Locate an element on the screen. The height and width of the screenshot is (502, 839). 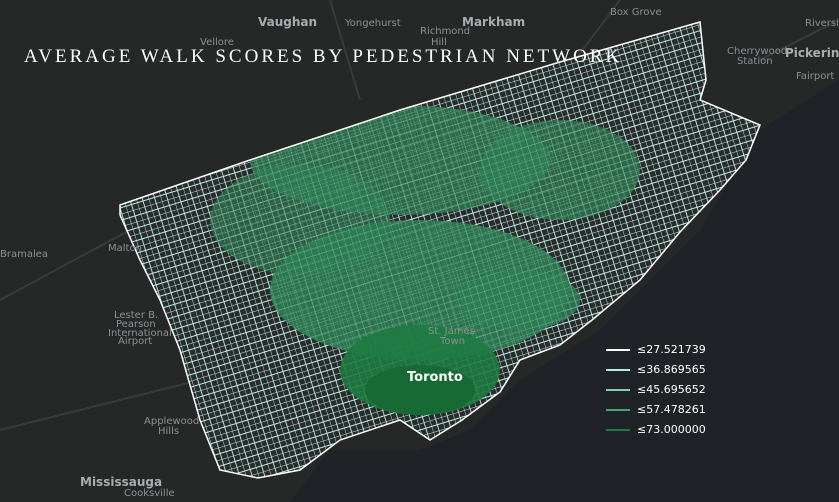
place-label: Yongehurst is located at coordinates (372, 23).